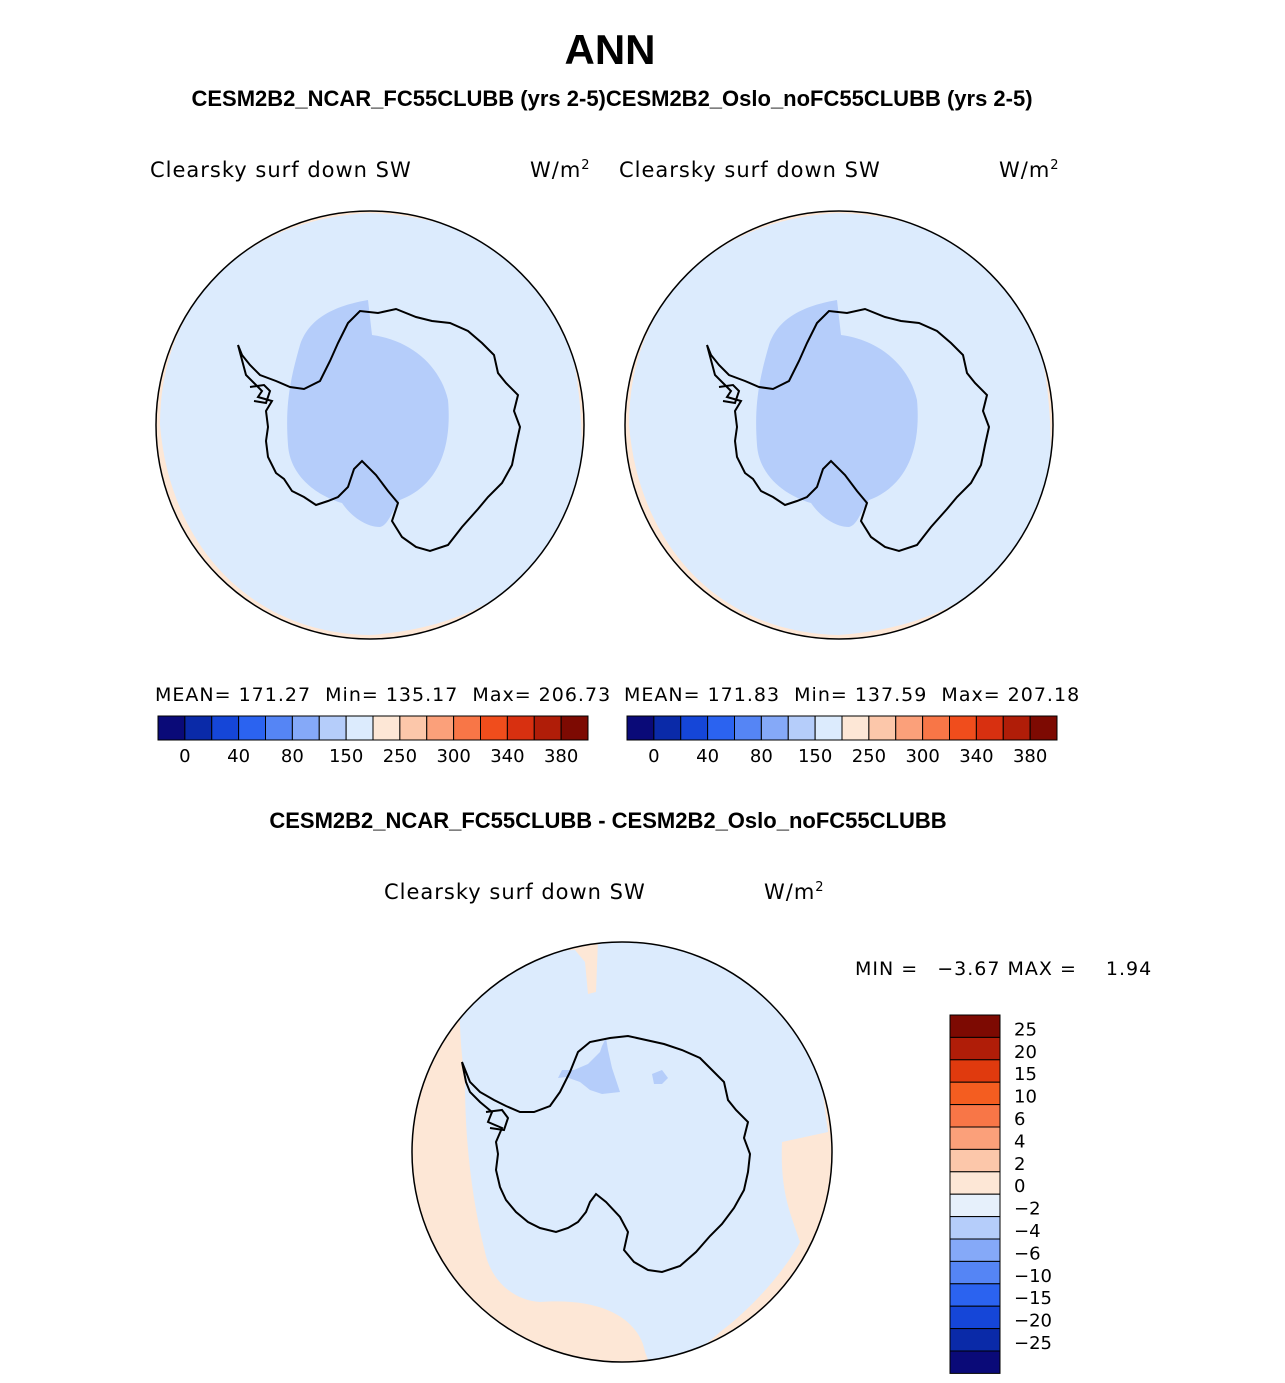  What do you see at coordinates (1003, 969) in the screenshot?
I see `diff-stats: MIN = −3.67 MAX = 1.94` at bounding box center [1003, 969].